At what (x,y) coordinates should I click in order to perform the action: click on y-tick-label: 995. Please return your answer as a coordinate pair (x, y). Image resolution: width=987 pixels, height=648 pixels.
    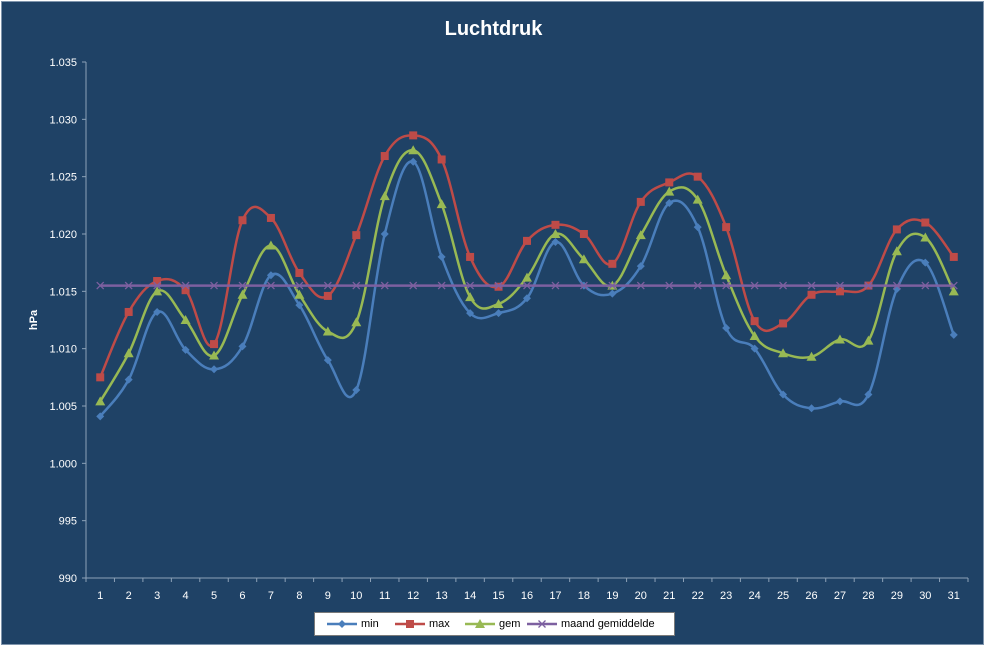
    Looking at the image, I should click on (68, 522).